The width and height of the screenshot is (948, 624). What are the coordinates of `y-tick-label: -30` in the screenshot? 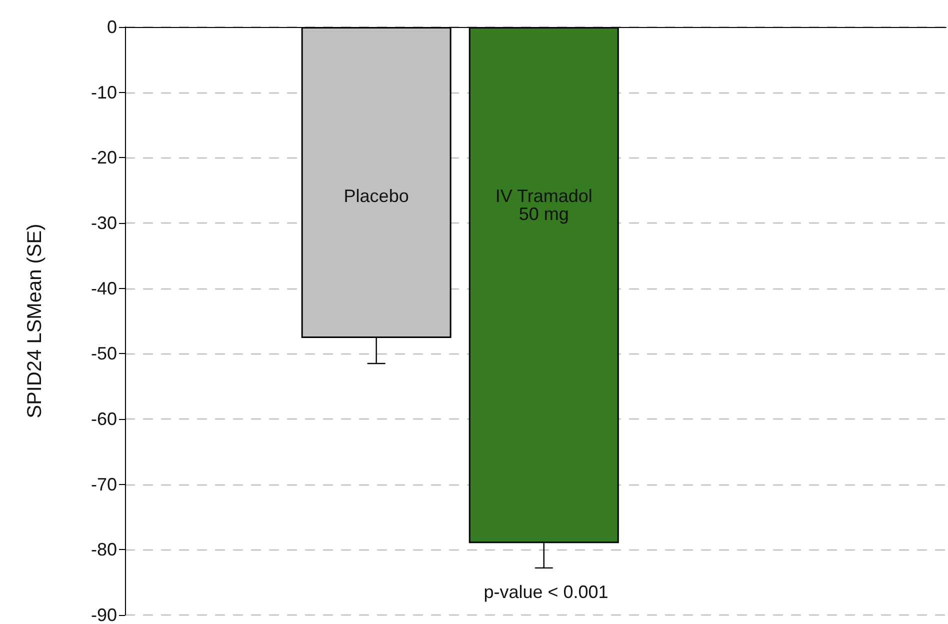 It's located at (103, 223).